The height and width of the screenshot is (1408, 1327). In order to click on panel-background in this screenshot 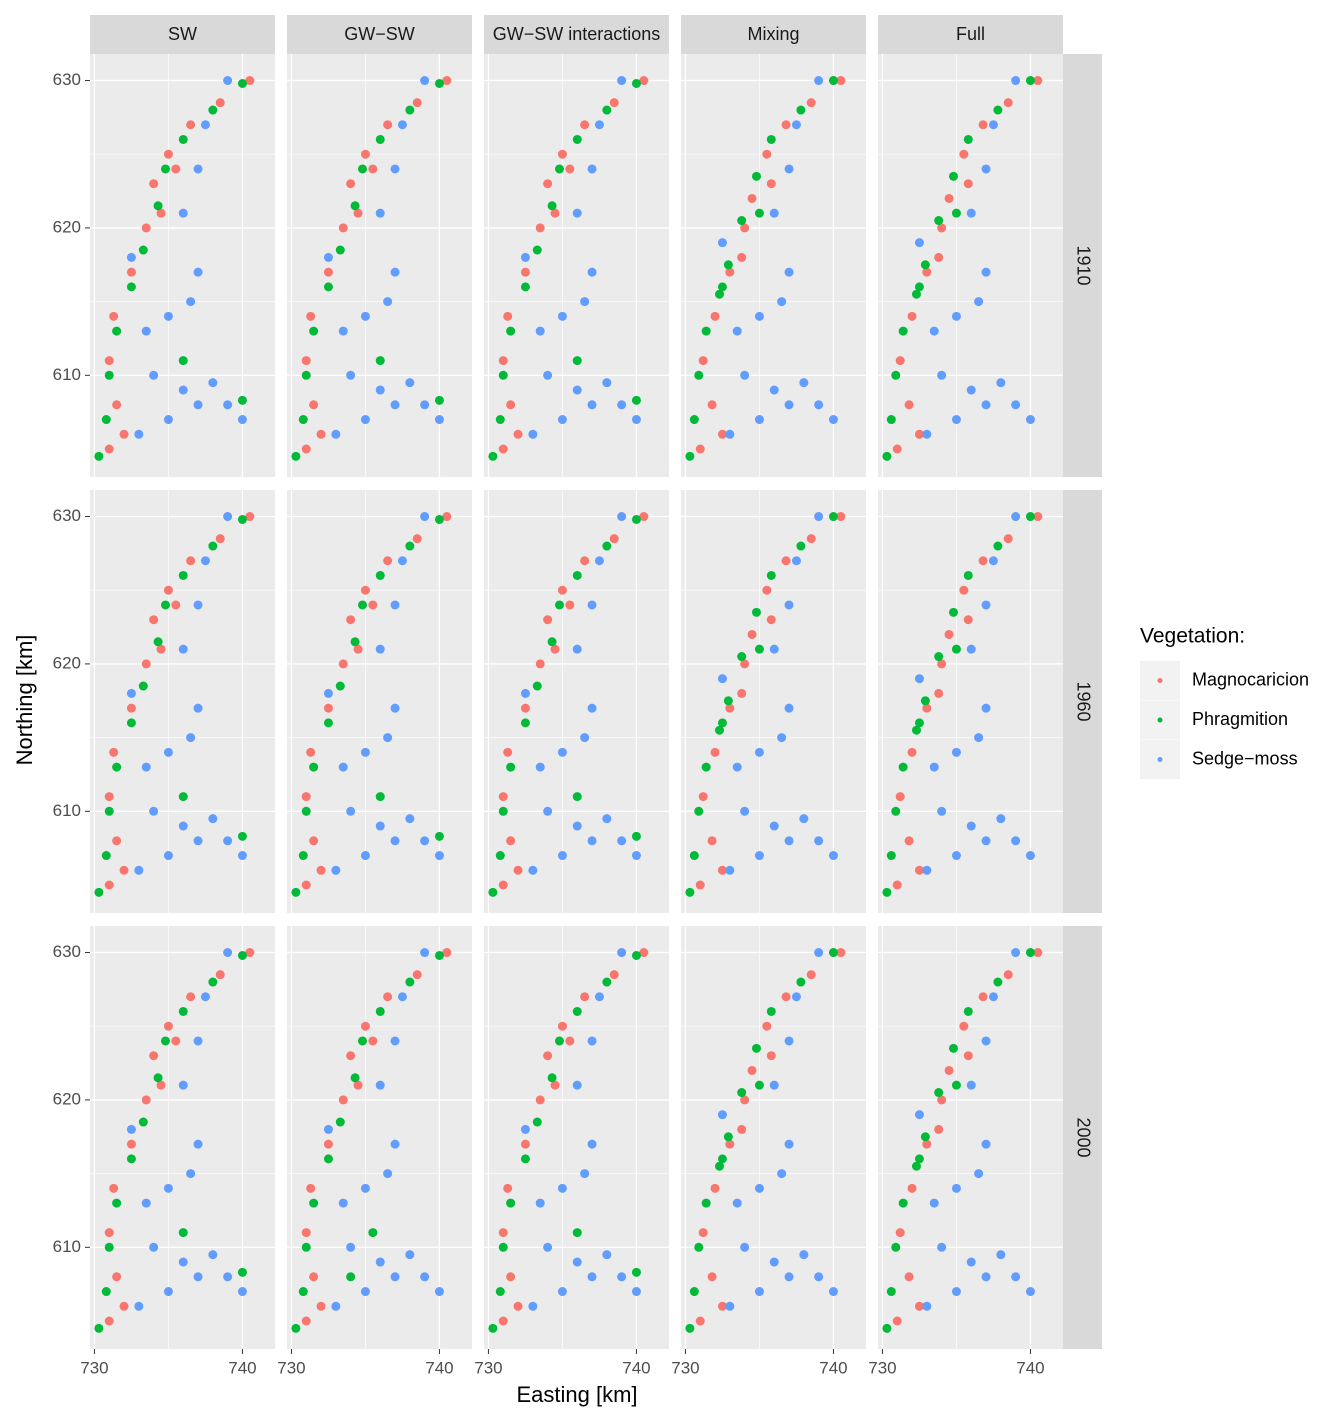, I will do `click(970, 701)`.